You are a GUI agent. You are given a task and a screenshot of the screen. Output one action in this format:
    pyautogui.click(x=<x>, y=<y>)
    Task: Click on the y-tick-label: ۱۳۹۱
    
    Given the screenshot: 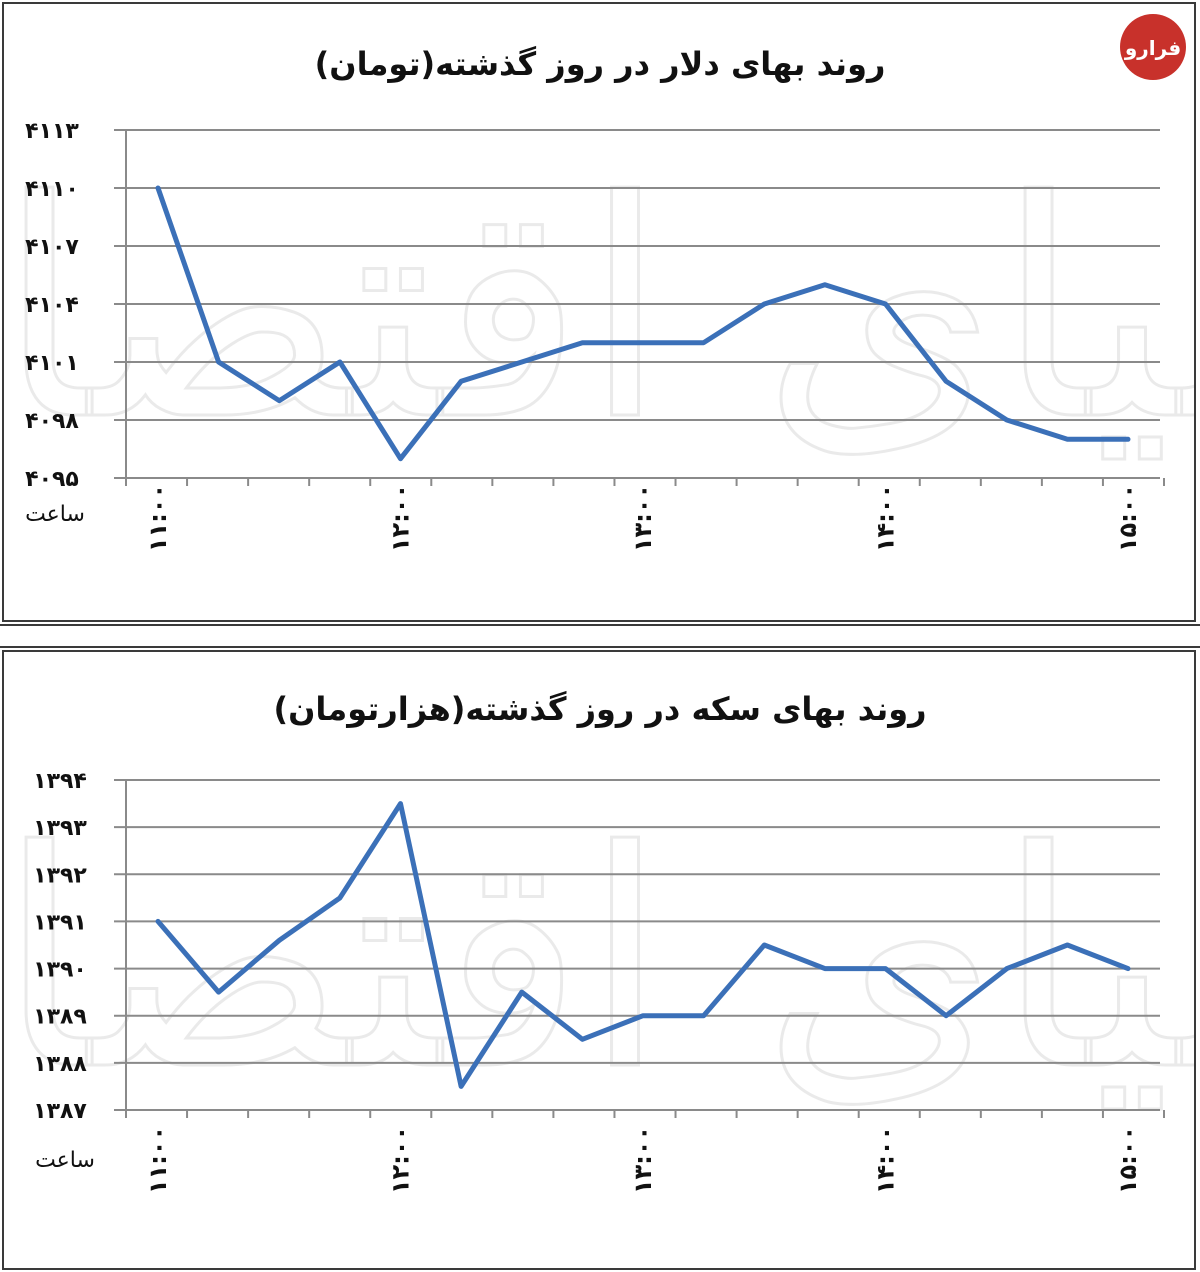 What is the action you would take?
    pyautogui.click(x=60, y=922)
    